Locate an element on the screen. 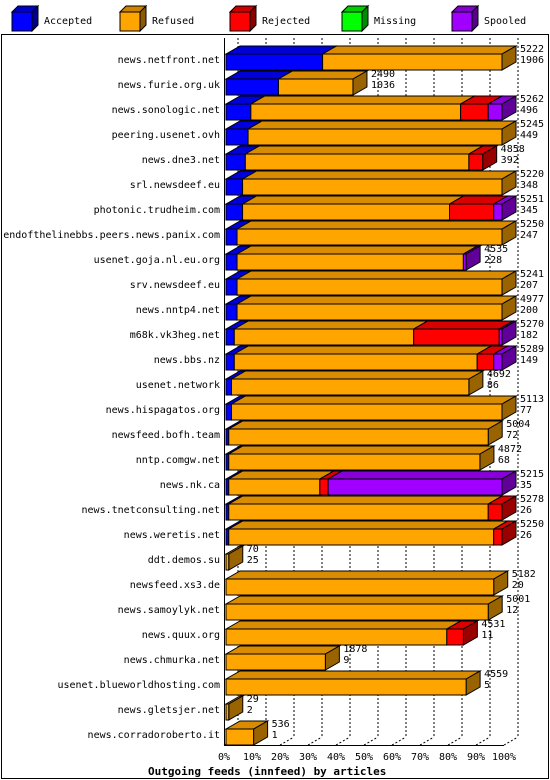 Image resolution: width=550 pixels, height=780 pixels. accepted-value: 449 is located at coordinates (529, 135).